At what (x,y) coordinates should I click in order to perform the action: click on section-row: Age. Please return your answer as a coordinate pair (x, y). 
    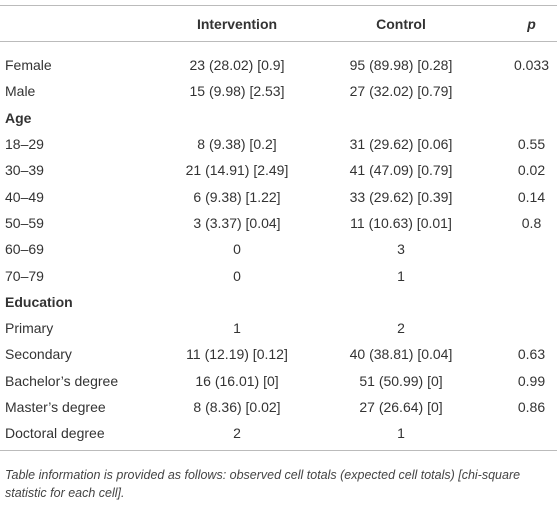
    Looking at the image, I should click on (278, 118).